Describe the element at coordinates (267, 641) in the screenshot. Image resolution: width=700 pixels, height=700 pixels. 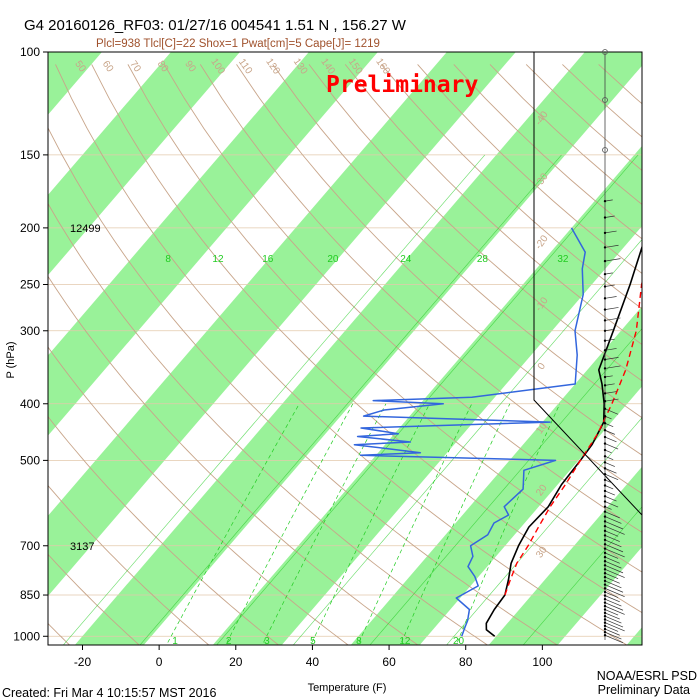
I see `mixing-ratio-bottom-label: 3` at that location.